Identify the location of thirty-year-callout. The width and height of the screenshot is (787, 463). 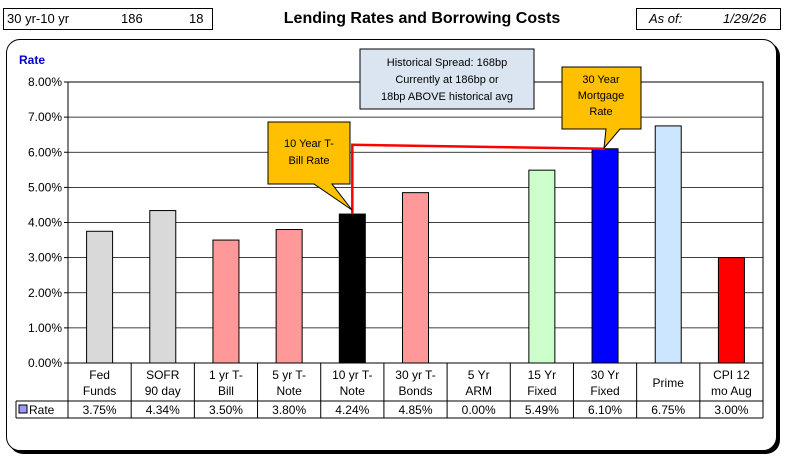
(601, 108).